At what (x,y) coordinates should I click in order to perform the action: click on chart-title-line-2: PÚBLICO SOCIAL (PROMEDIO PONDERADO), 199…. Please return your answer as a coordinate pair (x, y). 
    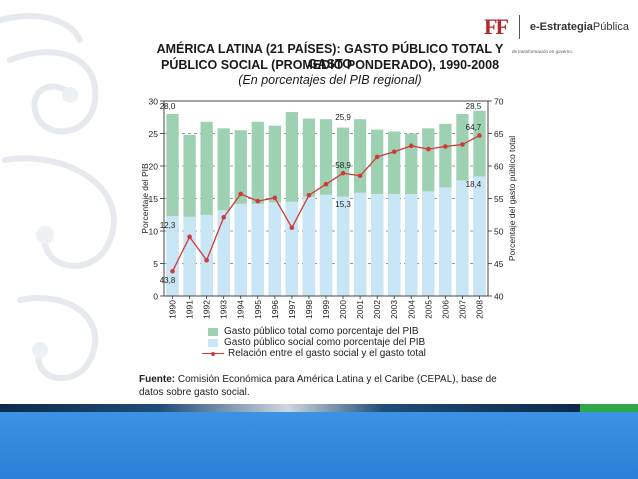
    Looking at the image, I should click on (330, 65).